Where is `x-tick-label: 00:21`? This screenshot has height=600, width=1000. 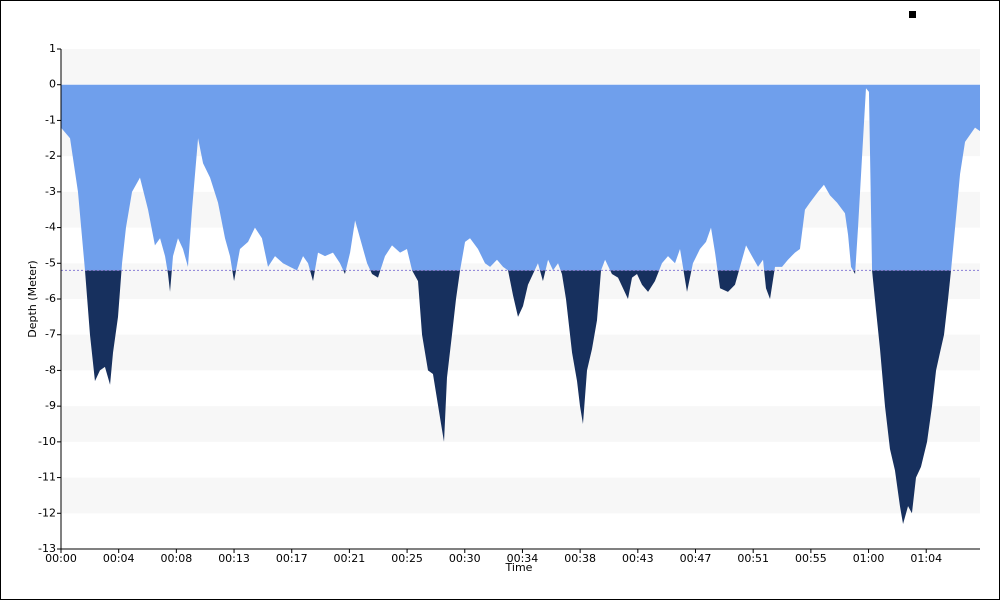 x-tick-label: 00:21 is located at coordinates (350, 558).